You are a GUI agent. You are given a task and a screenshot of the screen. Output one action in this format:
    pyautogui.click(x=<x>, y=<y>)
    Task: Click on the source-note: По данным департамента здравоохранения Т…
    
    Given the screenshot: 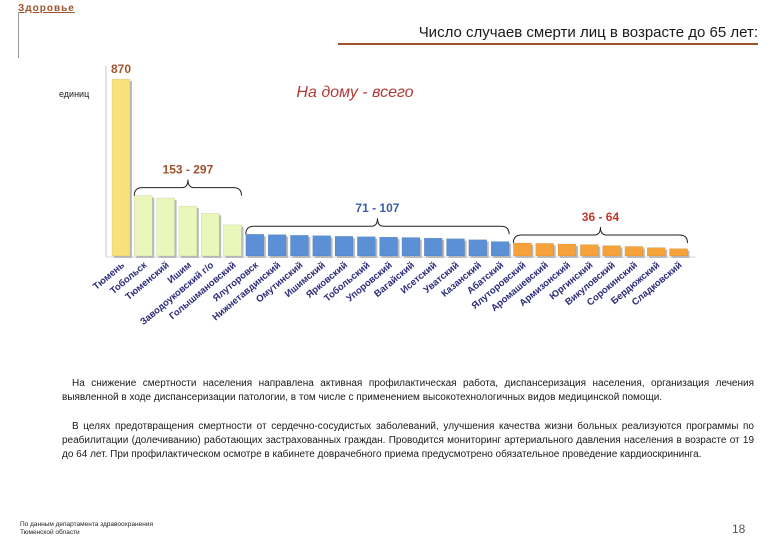 What is the action you would take?
    pyautogui.click(x=86, y=529)
    